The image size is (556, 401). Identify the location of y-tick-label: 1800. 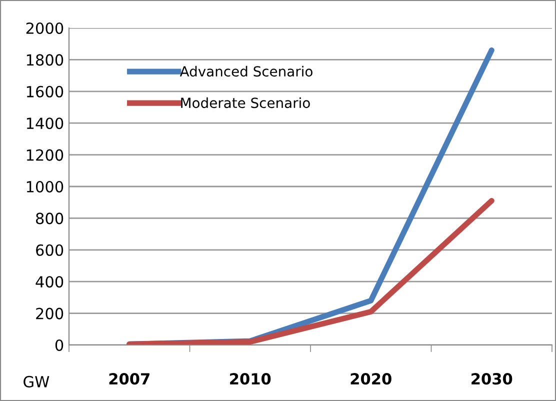
(45, 60).